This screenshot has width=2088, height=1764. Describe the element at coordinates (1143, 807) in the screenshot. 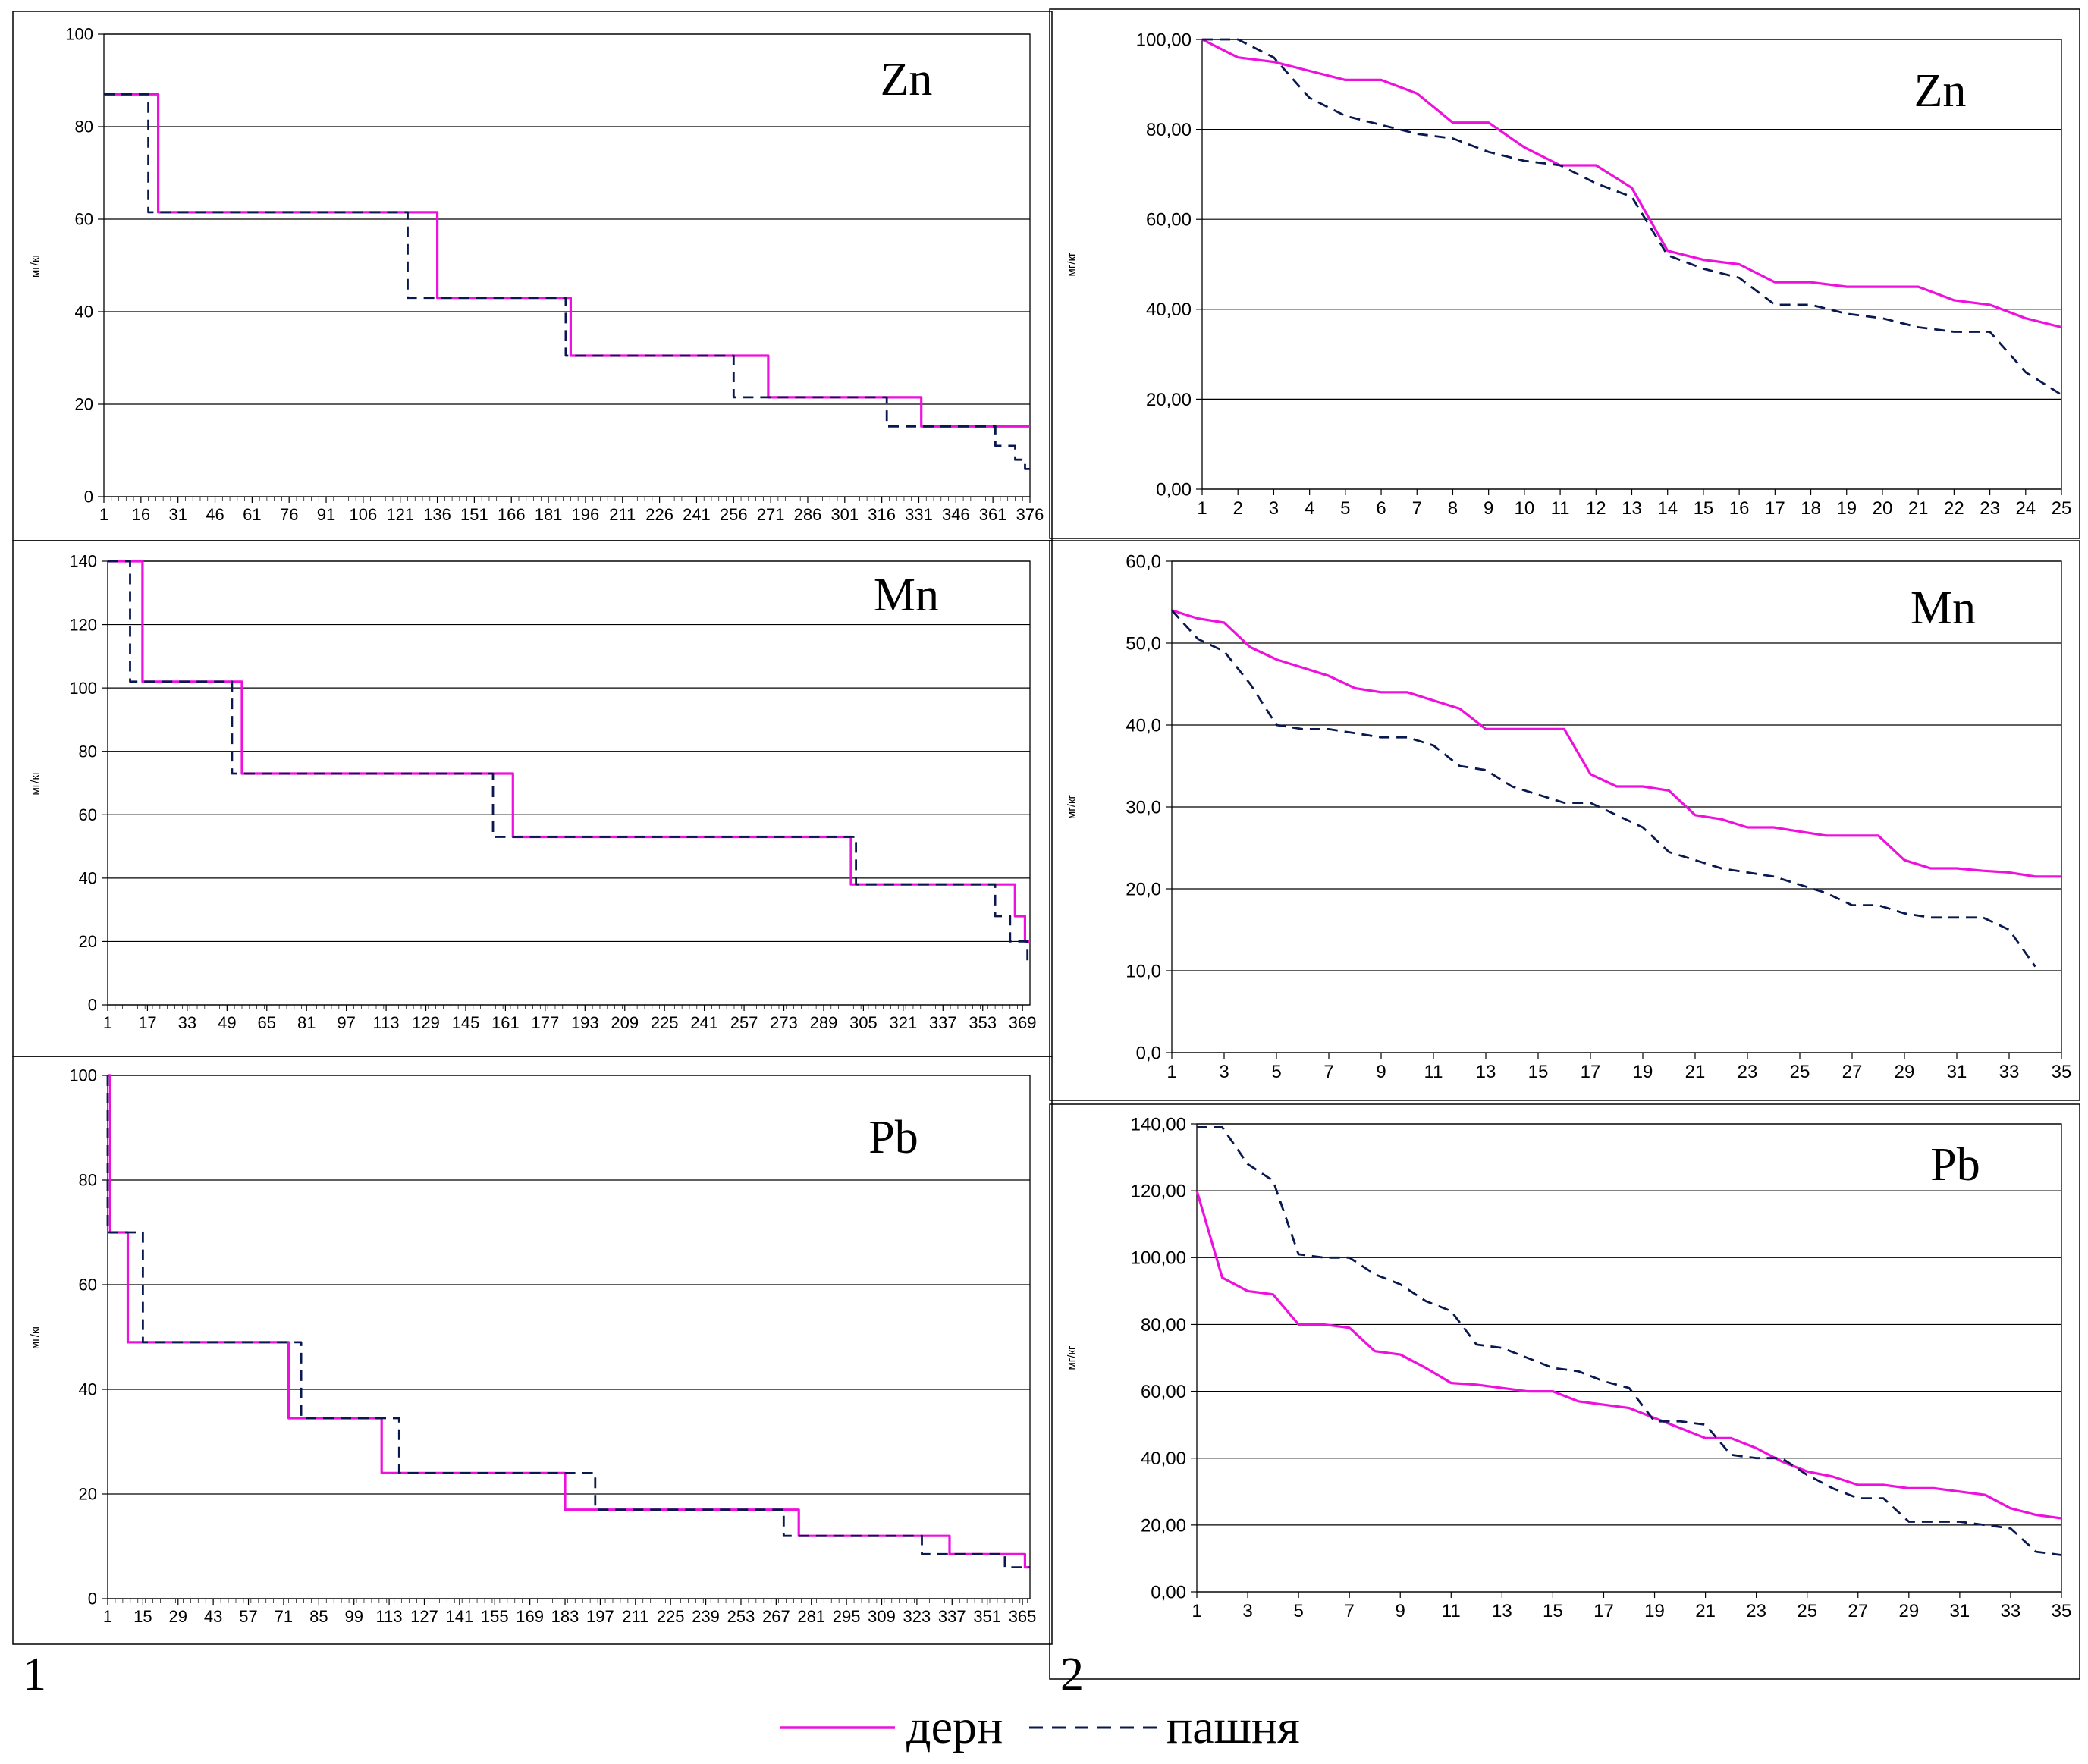

I see `y-tick-label: 30,0` at that location.